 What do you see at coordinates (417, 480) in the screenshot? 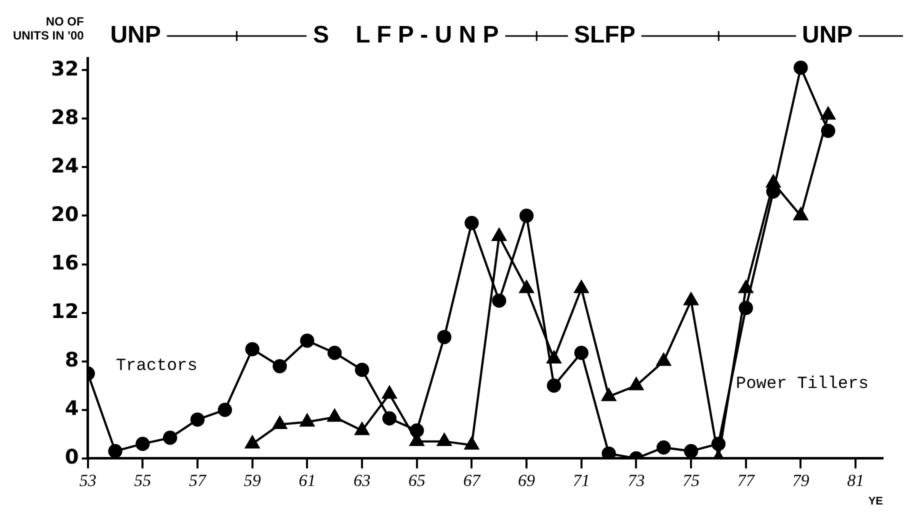
I see `x-tick-label: 65` at bounding box center [417, 480].